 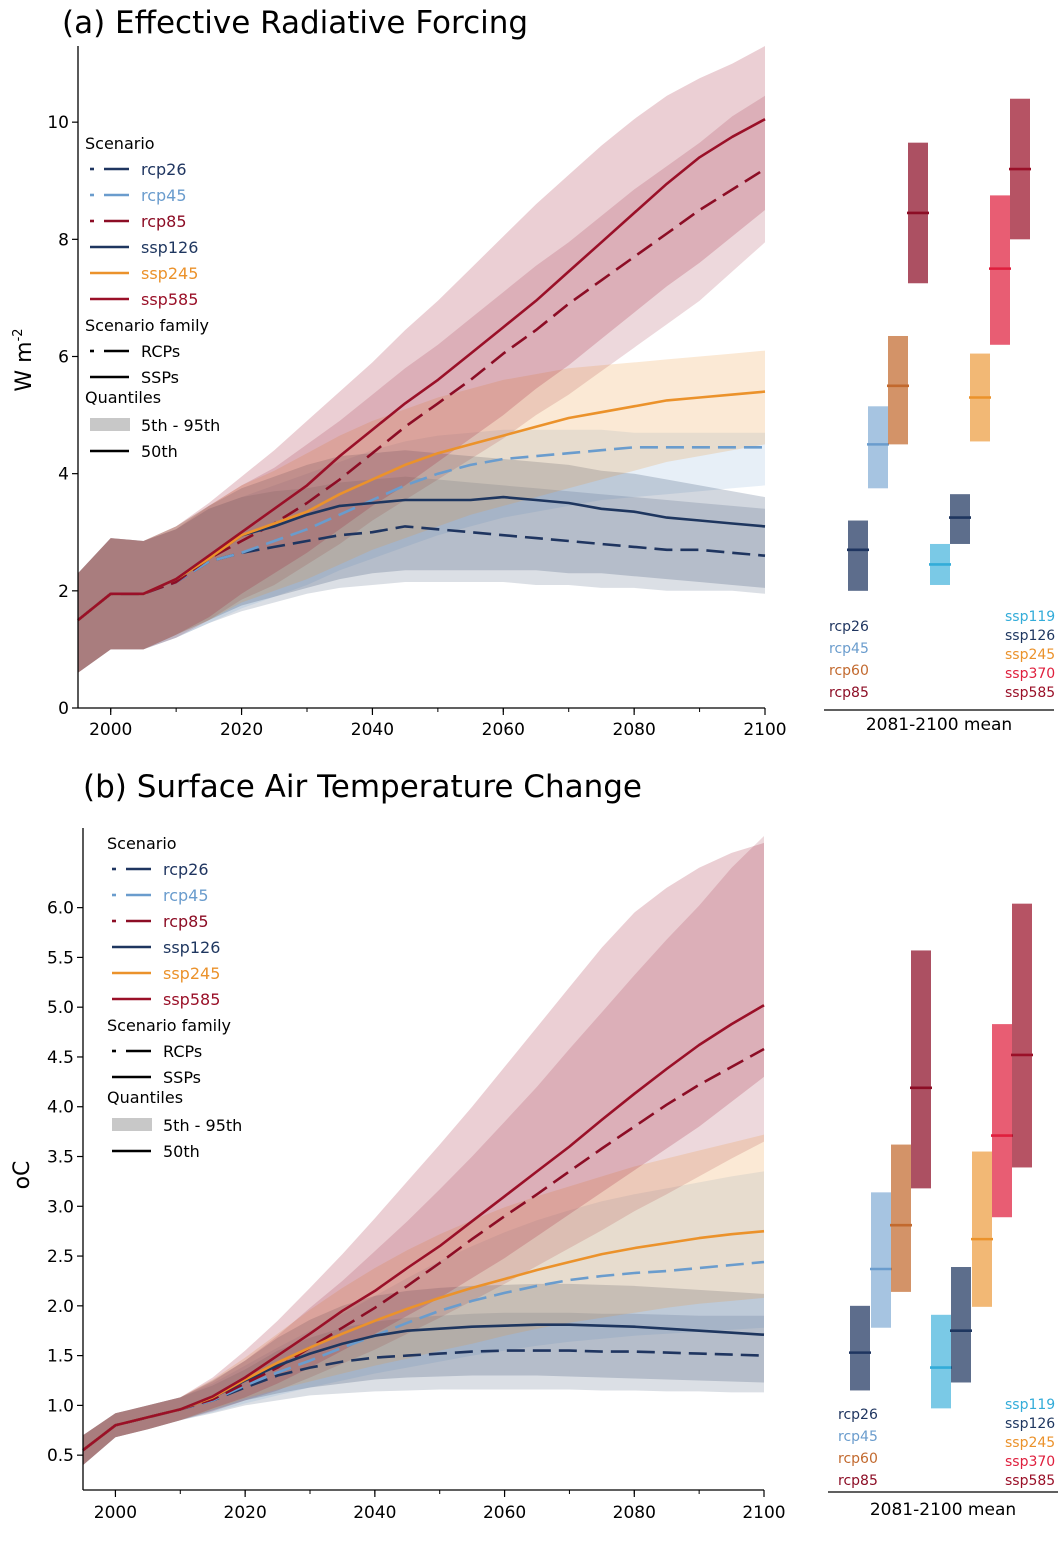 What do you see at coordinates (60, 1357) in the screenshot?
I see `y-tick-label: 1.5` at bounding box center [60, 1357].